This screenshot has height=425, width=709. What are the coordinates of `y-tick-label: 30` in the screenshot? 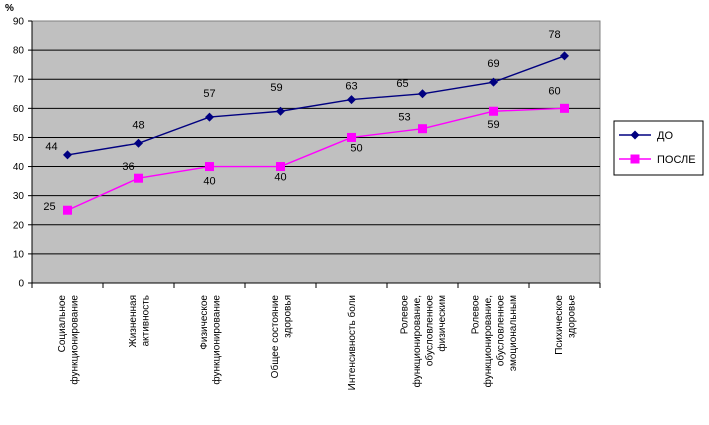 It's located at (19, 196).